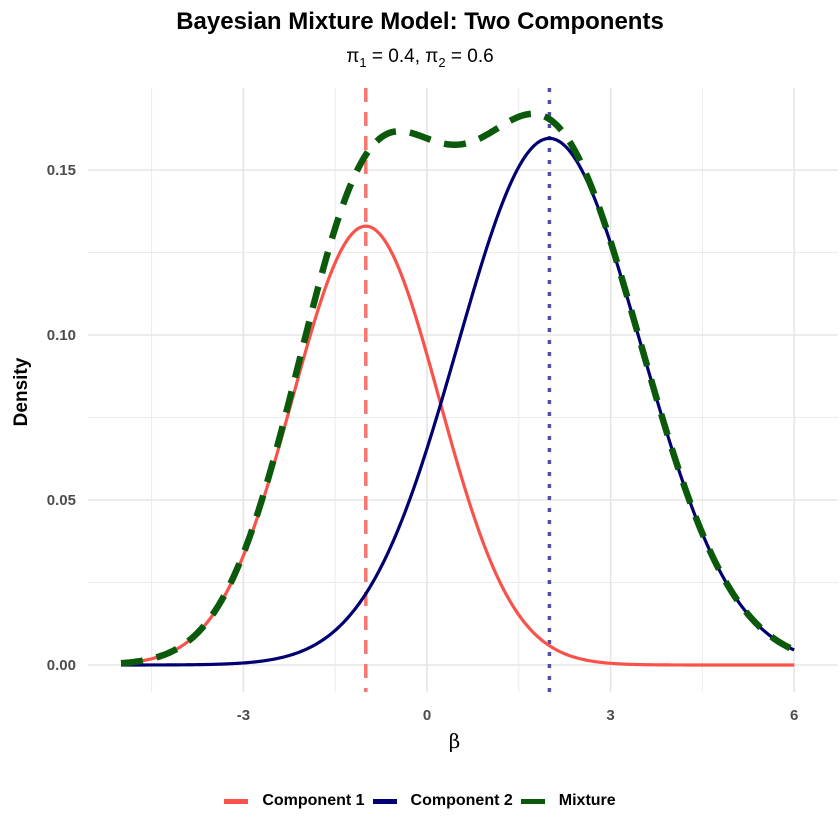  I want to click on legend-item-mixture: Mixture, so click(568, 801).